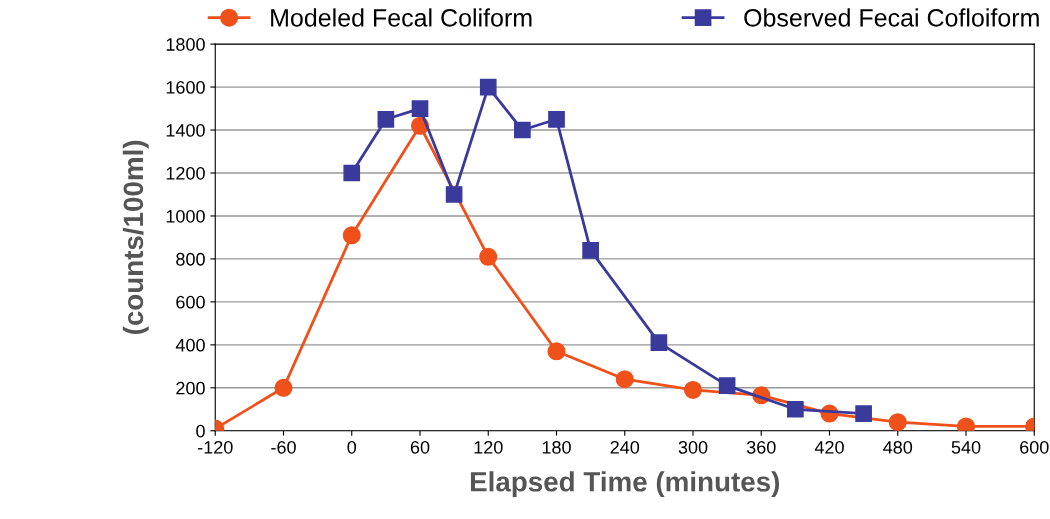 The image size is (1050, 519). Describe the element at coordinates (283, 447) in the screenshot. I see `x-tick-label: -60` at that location.